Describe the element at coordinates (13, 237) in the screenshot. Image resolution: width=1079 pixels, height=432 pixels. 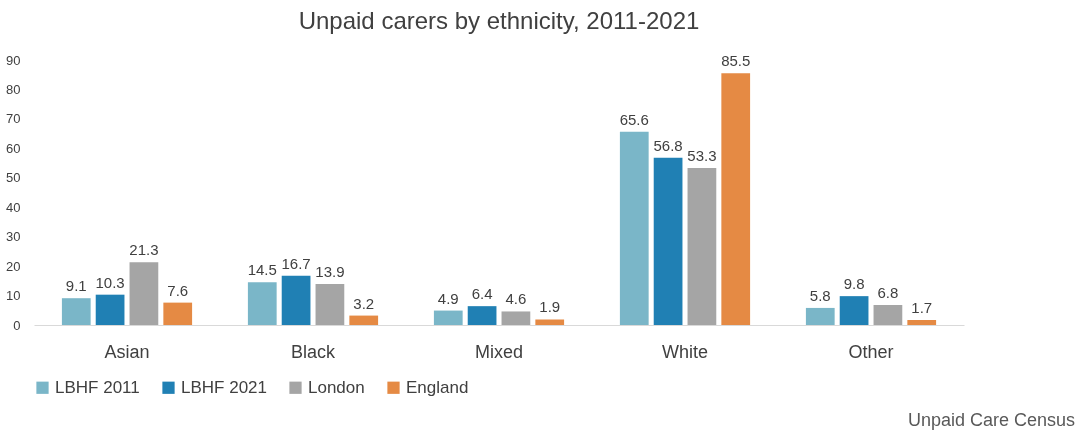
I see `y-tick-label: 30` at that location.